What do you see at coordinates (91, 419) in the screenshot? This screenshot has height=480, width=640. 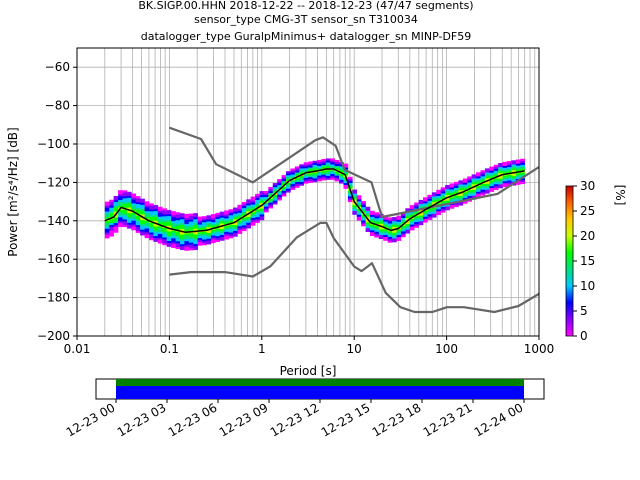 I see `timeline-tick-label: 12-23 00` at bounding box center [91, 419].